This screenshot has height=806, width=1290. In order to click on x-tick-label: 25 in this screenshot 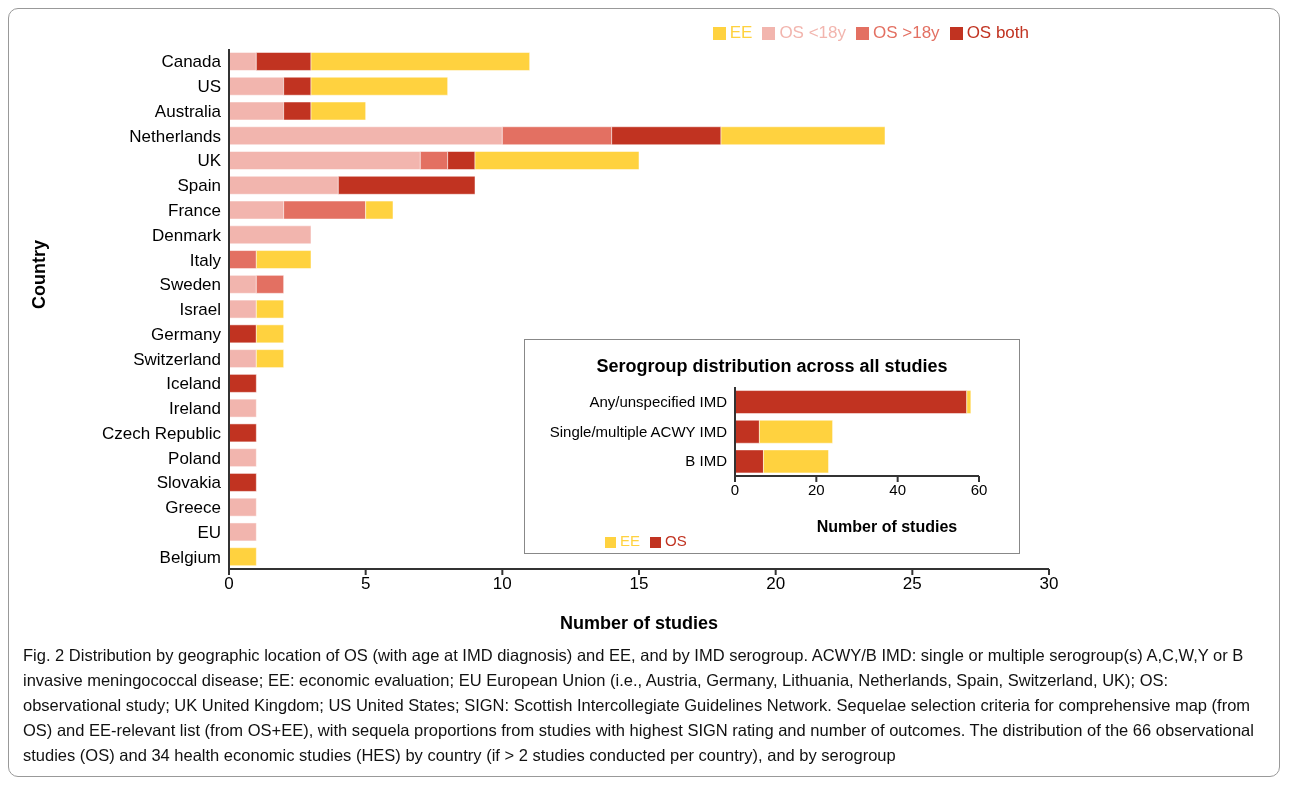, I will do `click(912, 584)`.